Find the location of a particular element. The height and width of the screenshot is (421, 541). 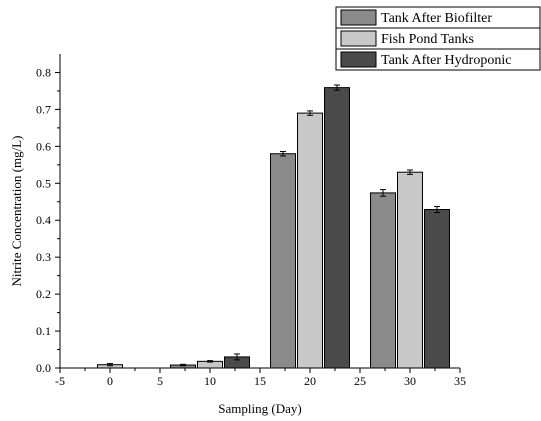

y-tick-label: 0.1 is located at coordinates (43, 331).